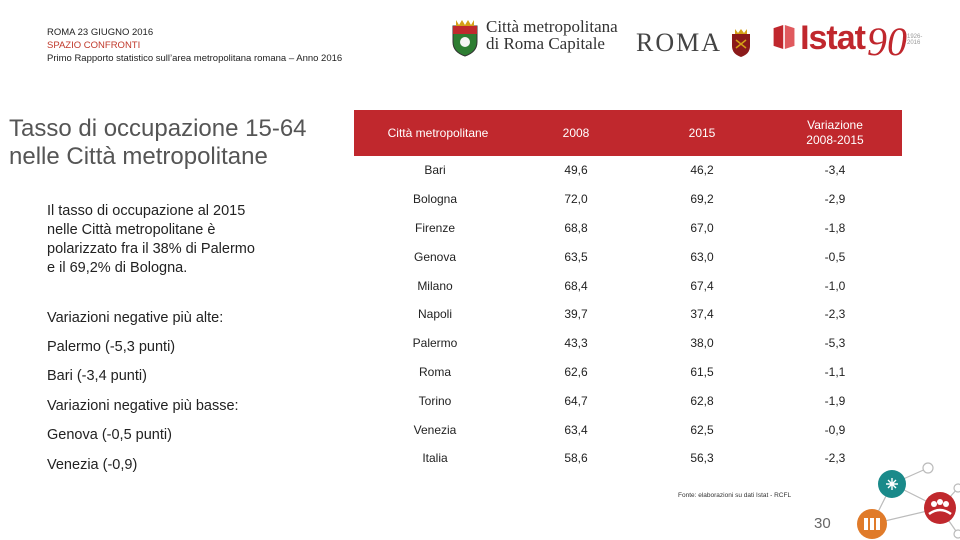 The height and width of the screenshot is (540, 960). I want to click on teal-node-icon, so click(892, 484).